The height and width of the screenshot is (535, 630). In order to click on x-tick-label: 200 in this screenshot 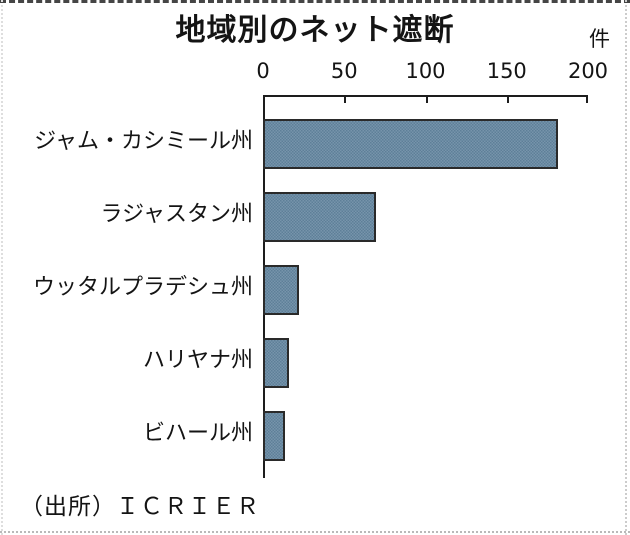, I will do `click(588, 71)`.